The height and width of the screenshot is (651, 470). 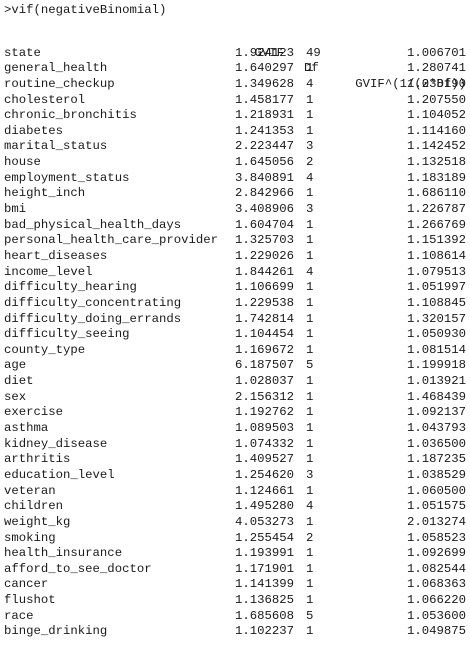 What do you see at coordinates (26, 428) in the screenshot?
I see `row-variable-name: asthma` at bounding box center [26, 428].